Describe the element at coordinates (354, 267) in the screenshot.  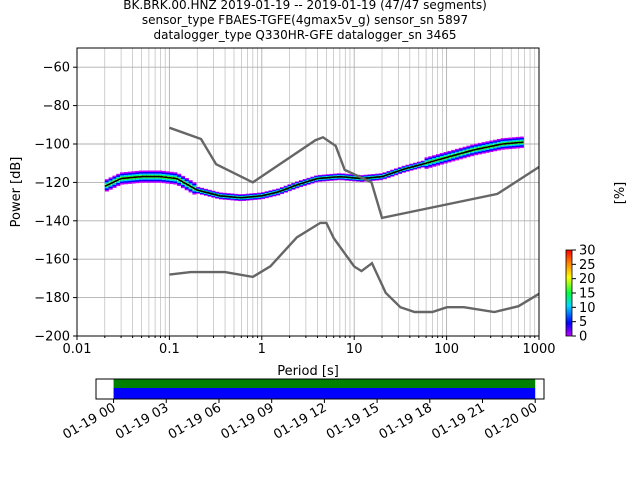
I see `low-noise-model-line` at that location.